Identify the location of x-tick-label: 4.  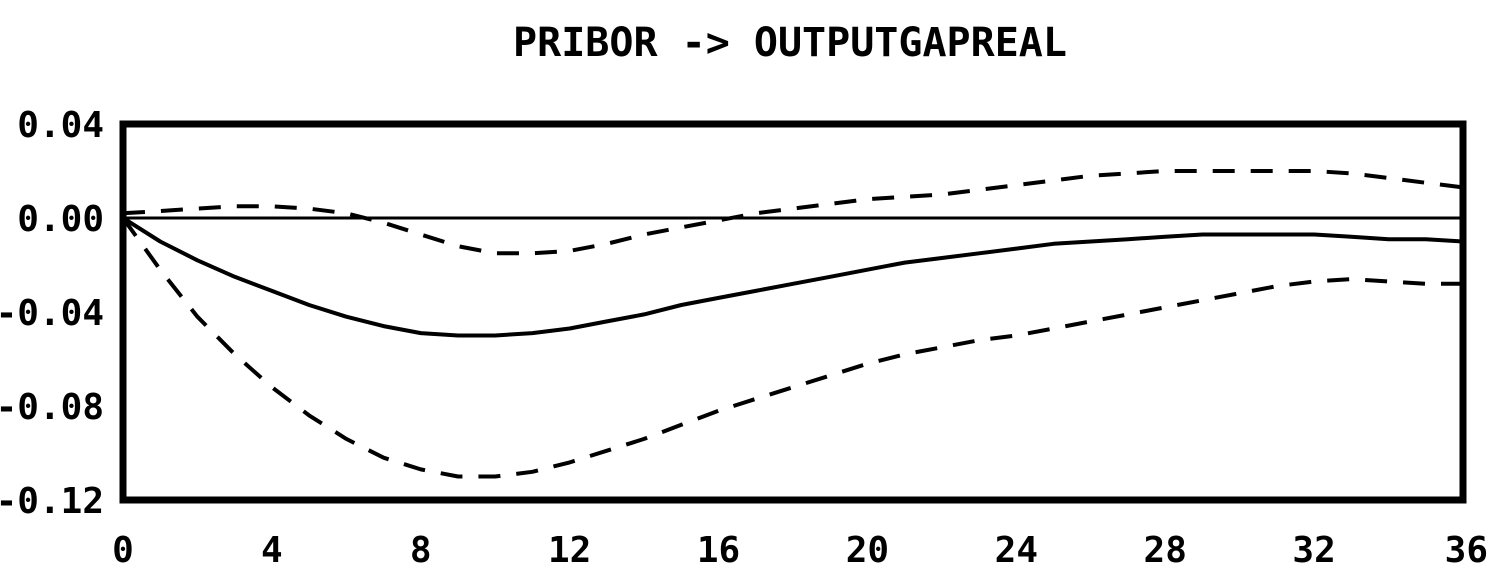
(272, 550).